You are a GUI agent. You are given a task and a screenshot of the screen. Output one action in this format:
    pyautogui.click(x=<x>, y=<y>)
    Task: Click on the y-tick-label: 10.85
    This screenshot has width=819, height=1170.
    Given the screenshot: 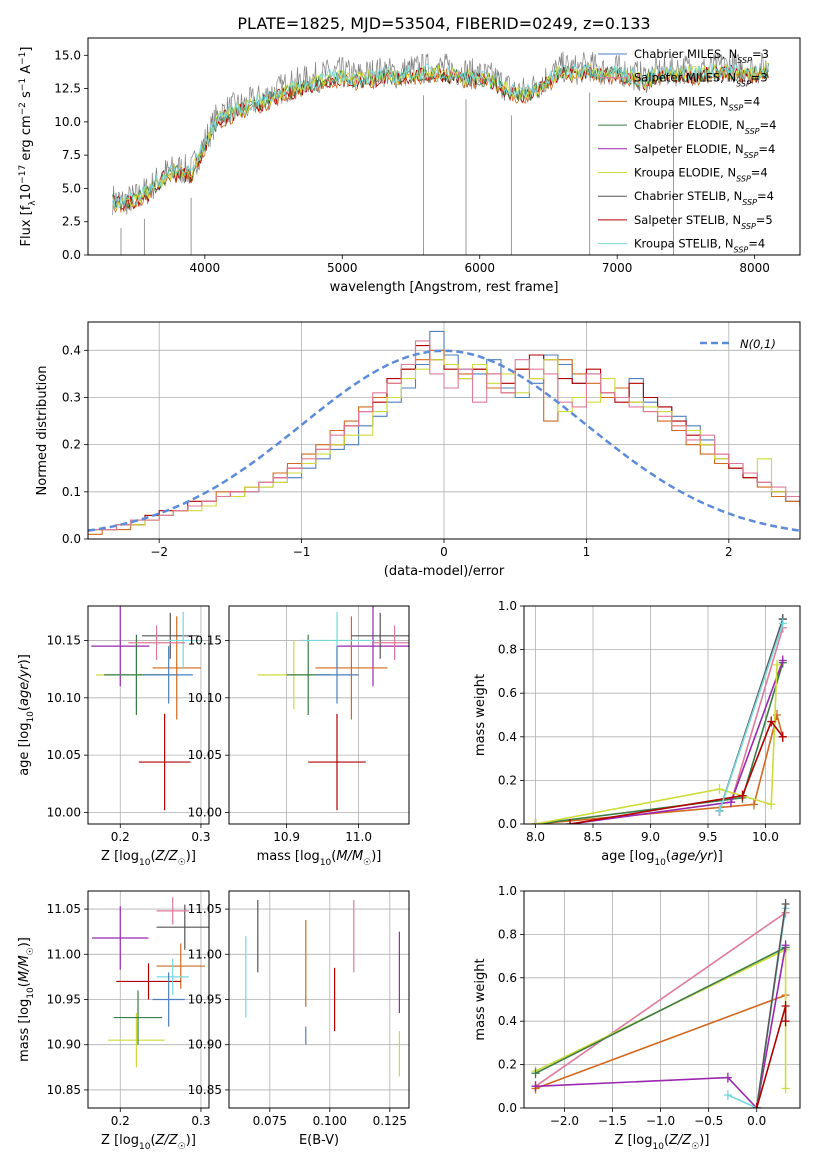 What is the action you would take?
    pyautogui.click(x=64, y=1090)
    